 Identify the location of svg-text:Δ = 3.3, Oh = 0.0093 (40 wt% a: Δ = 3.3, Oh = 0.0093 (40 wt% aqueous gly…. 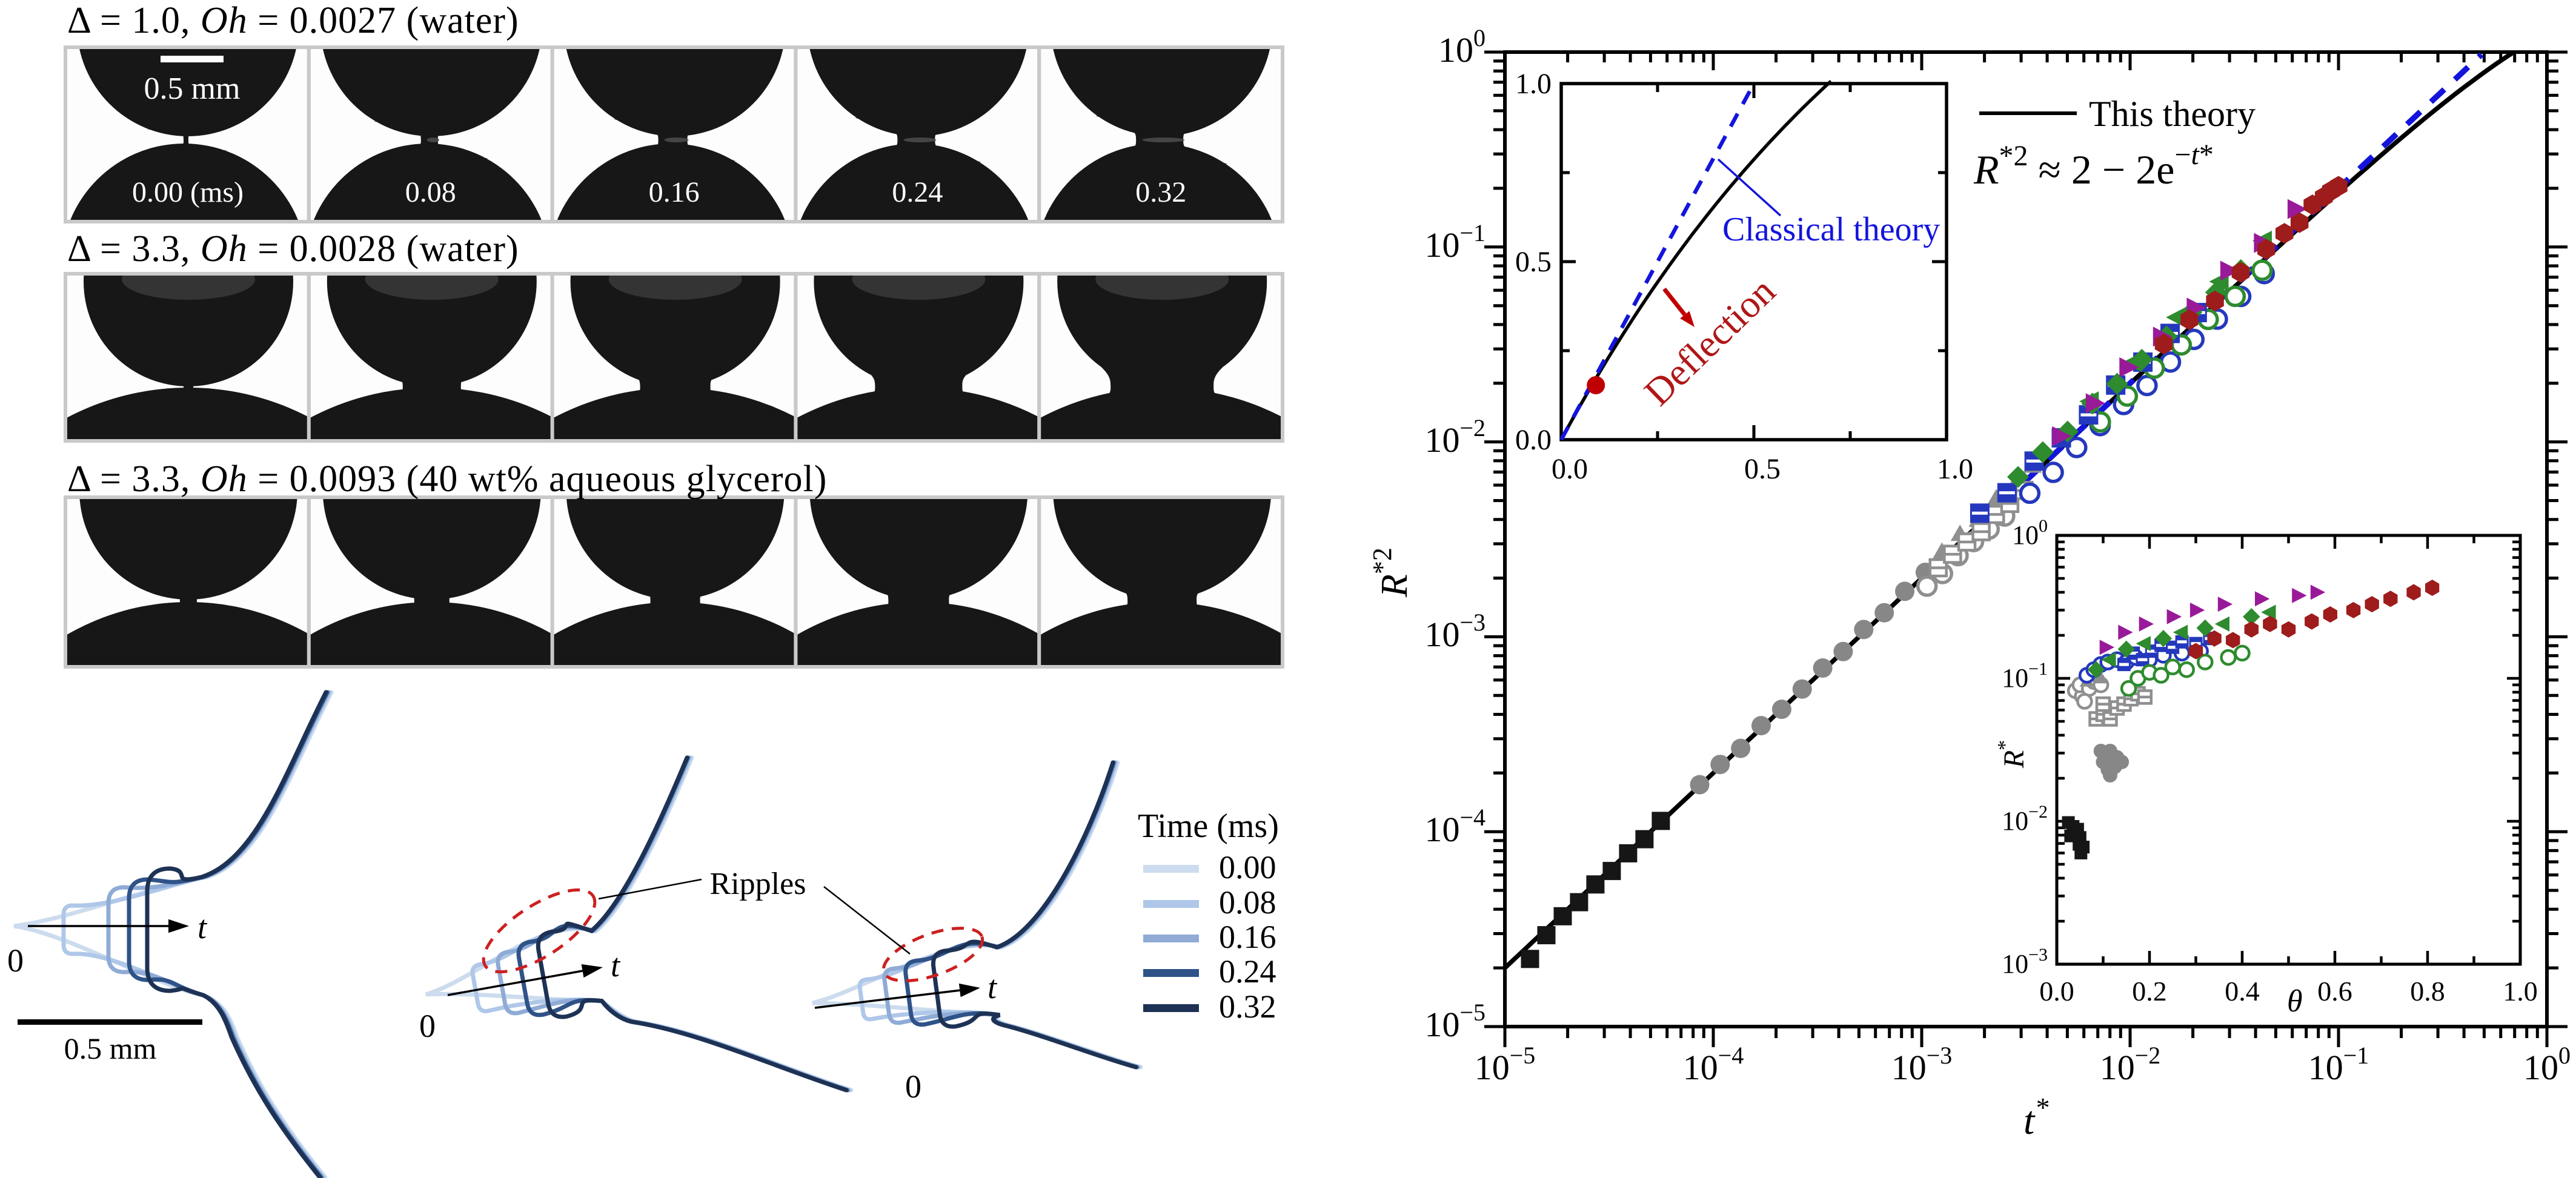
(447, 479).